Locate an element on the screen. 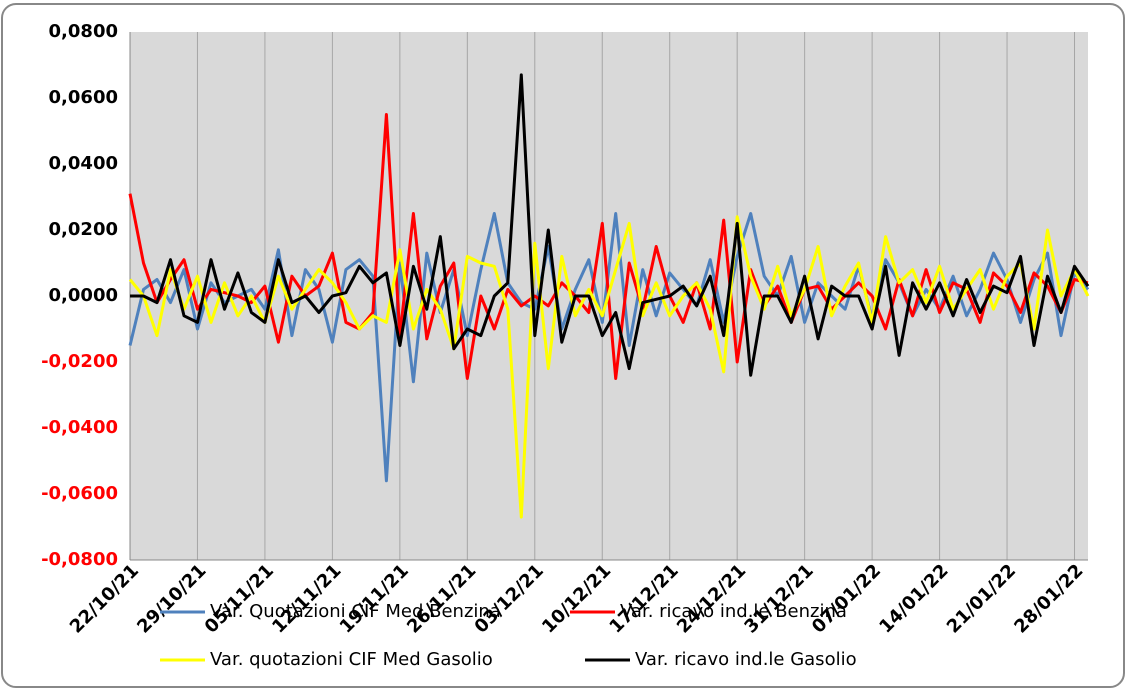 Image resolution: width=1128 pixels, height=691 pixels. y-tick-label: 0,0200 is located at coordinates (83, 229).